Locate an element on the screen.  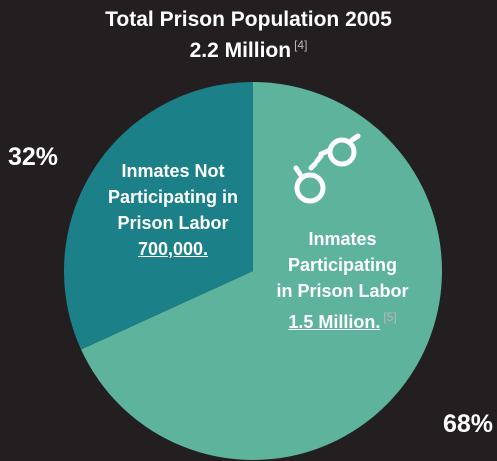
total-population: 2.2 Million is located at coordinates (240, 50).